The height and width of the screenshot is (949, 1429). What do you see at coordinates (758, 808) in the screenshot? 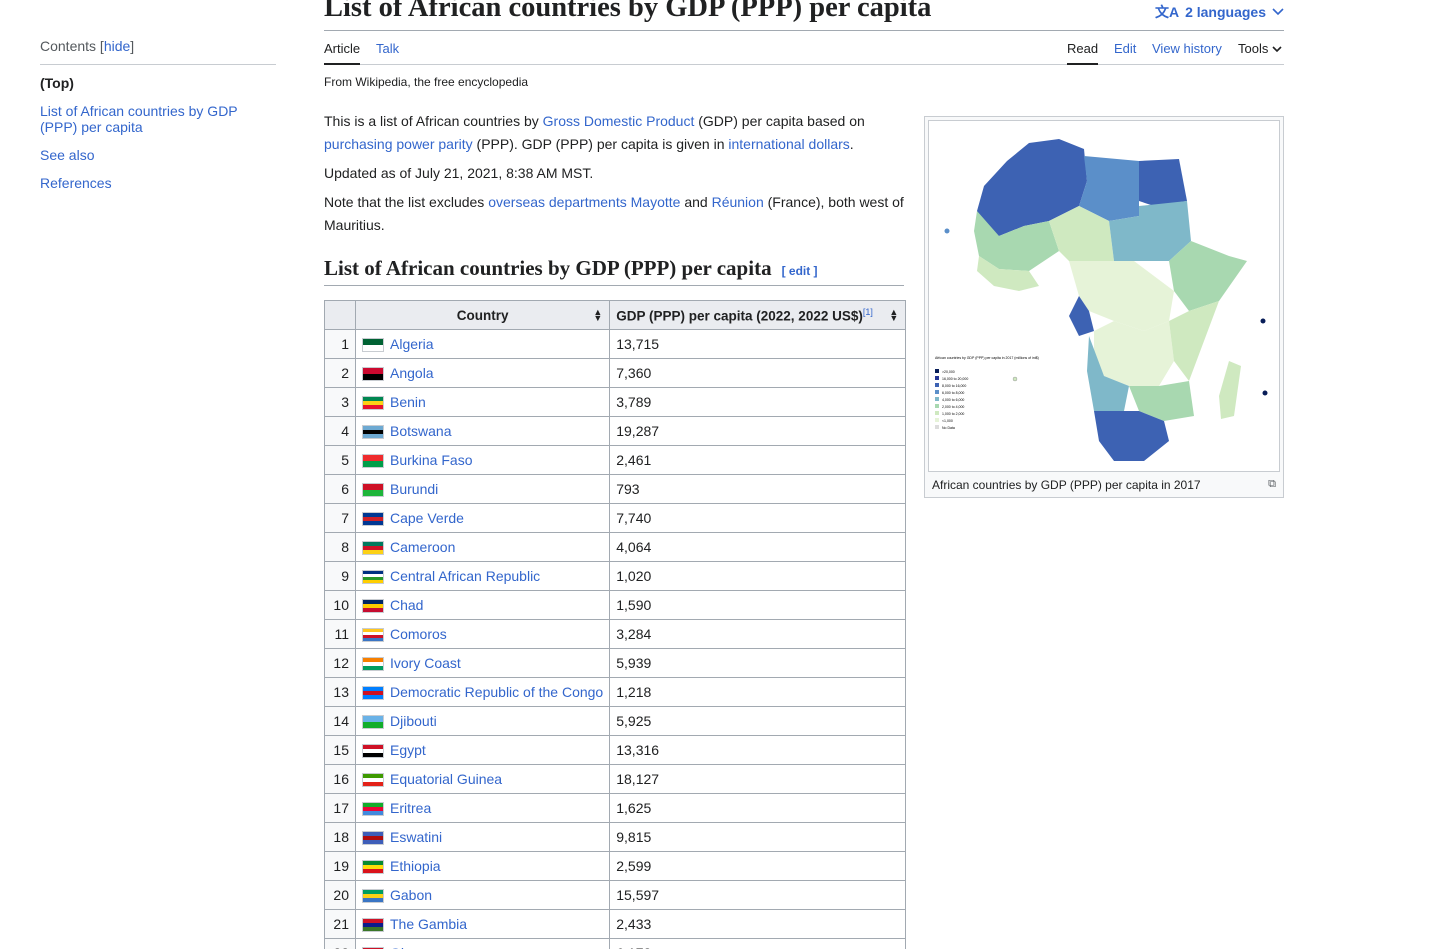
I see `gdp-cell: 1,625` at bounding box center [758, 808].